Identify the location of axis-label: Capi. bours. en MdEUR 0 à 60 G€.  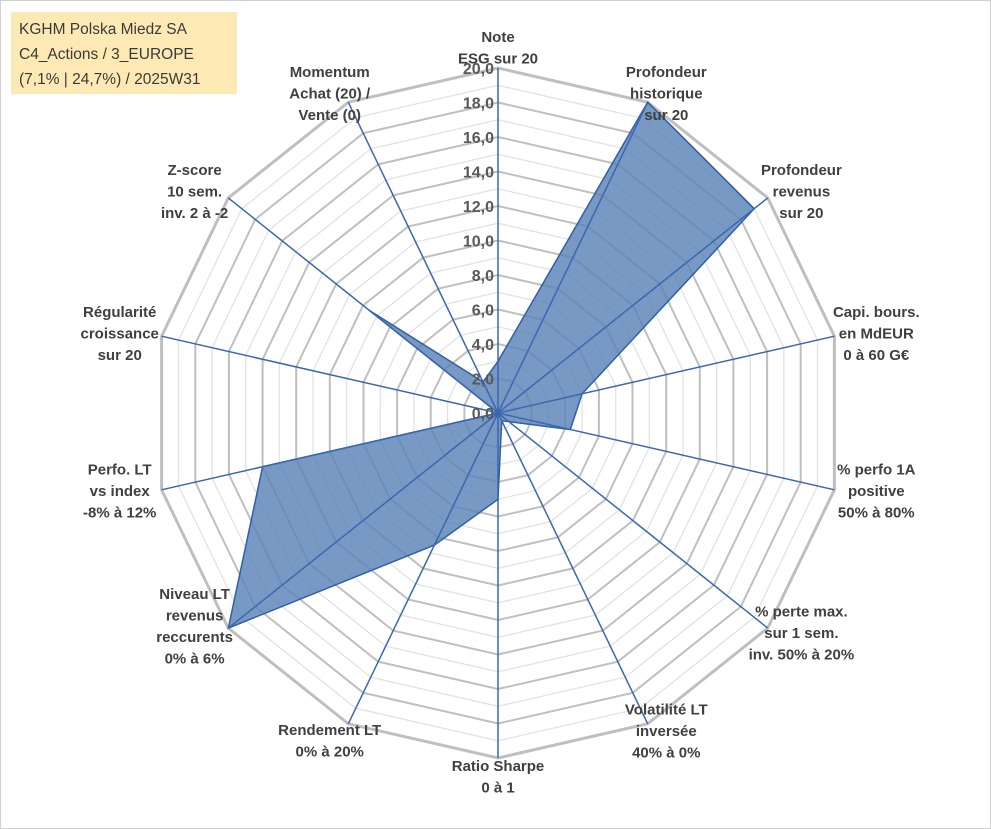
(876, 334).